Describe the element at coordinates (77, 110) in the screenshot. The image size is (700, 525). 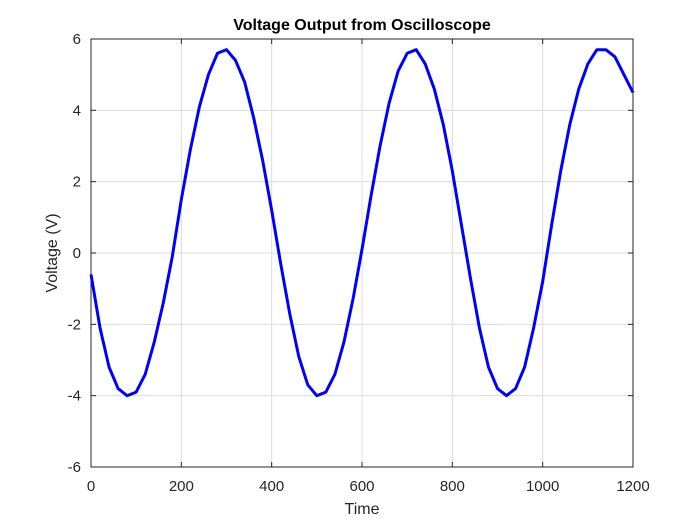
I see `y-tick-label: 4` at that location.